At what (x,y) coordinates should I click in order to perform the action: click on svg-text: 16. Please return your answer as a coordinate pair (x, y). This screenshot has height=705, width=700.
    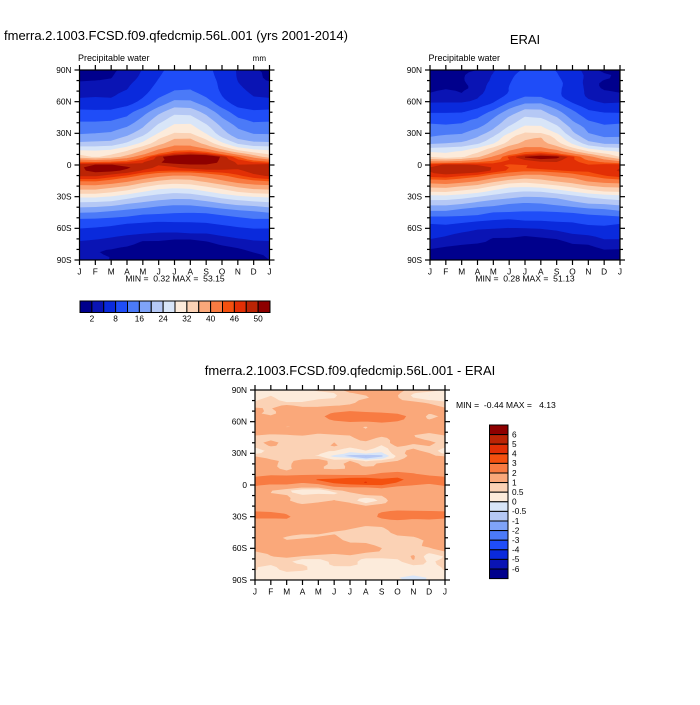
    Looking at the image, I should click on (140, 319).